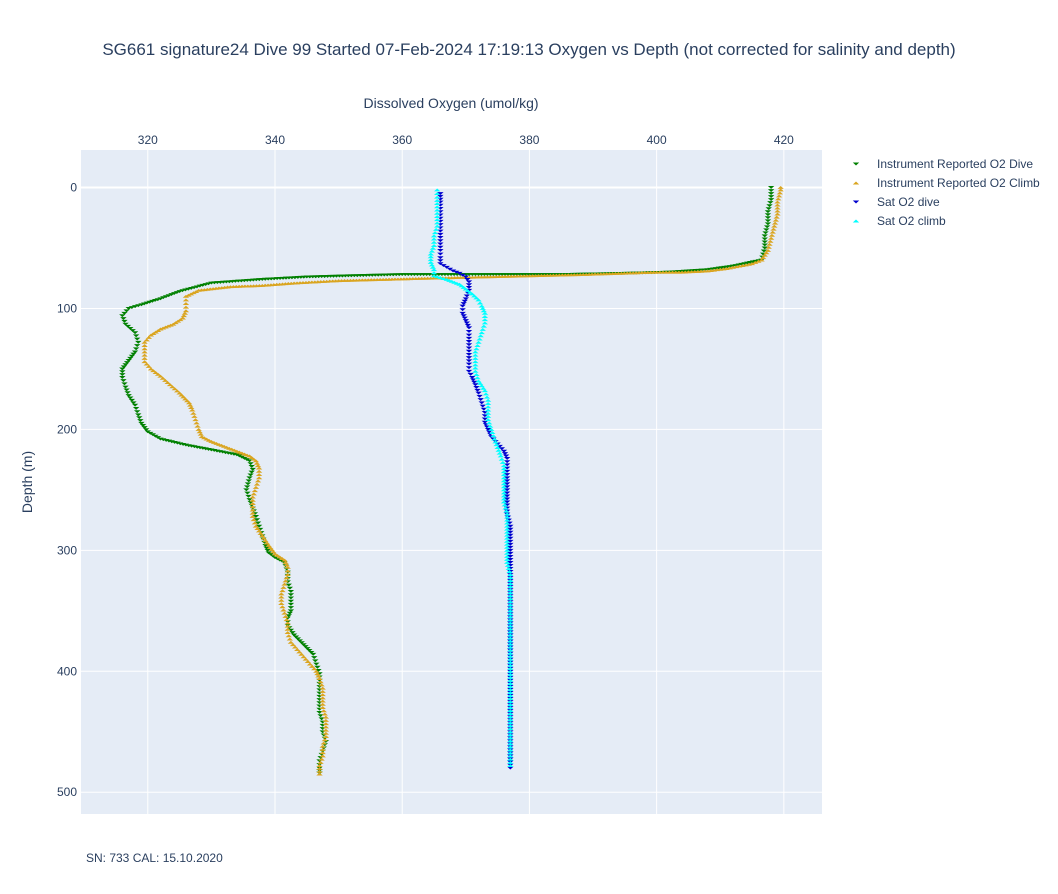 Image resolution: width=1058 pixels, height=894 pixels. I want to click on legend-item: Instrument Reported O2 Climb, so click(946, 183).